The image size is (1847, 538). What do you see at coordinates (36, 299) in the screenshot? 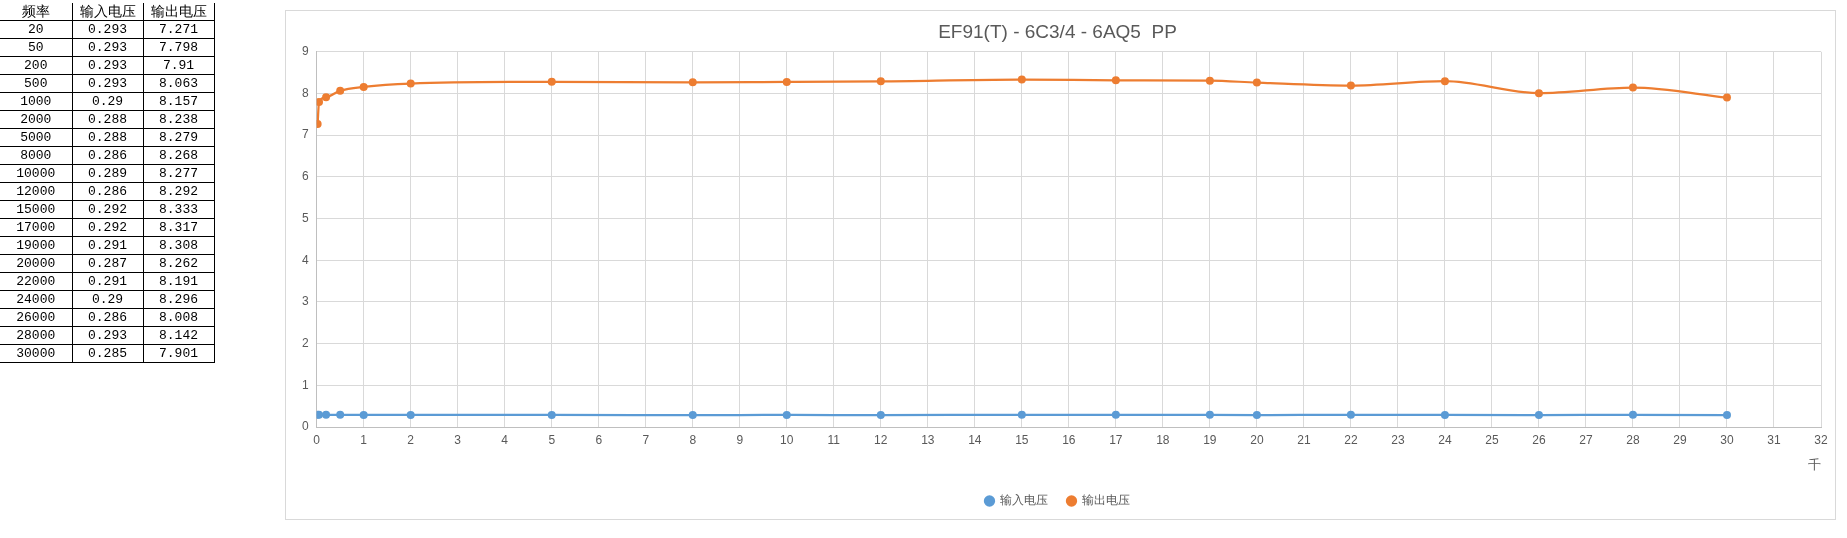
I see `category-label: 24000` at bounding box center [36, 299].